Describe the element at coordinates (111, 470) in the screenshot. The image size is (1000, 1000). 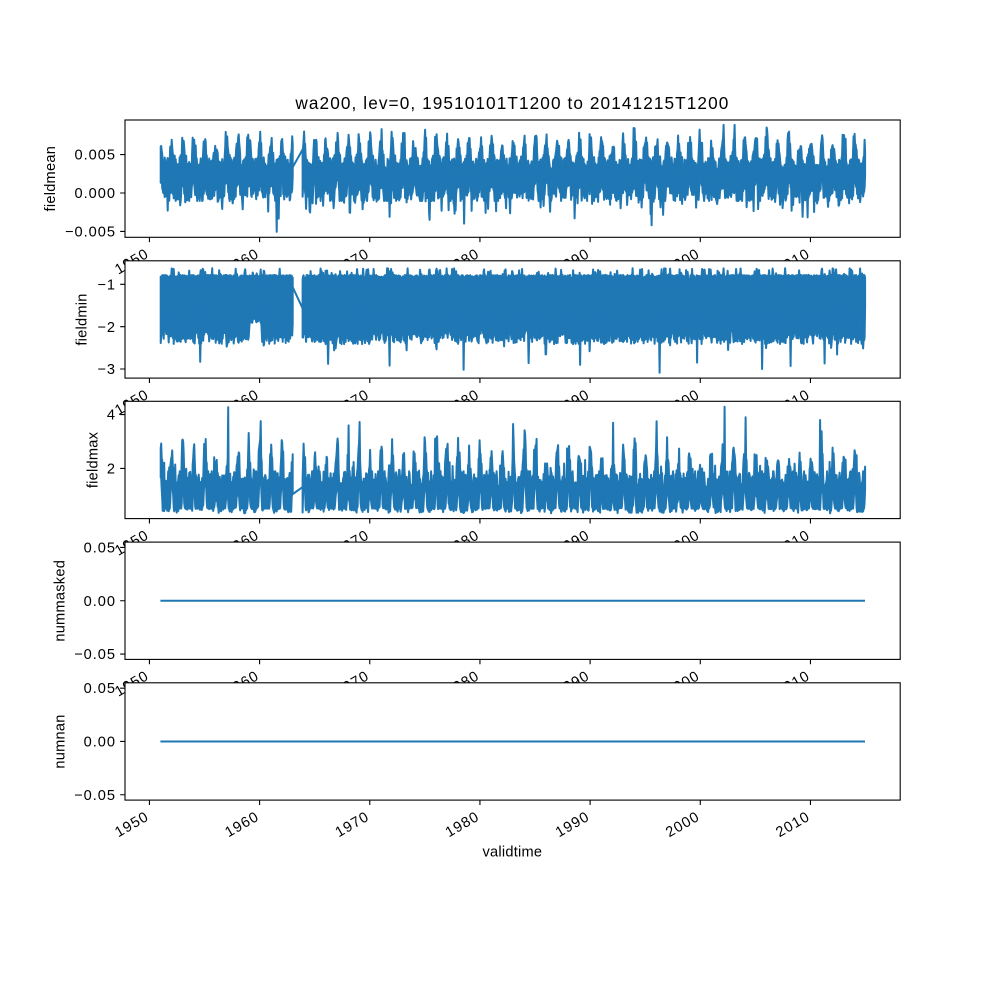
I see `svg-text: 2` at that location.